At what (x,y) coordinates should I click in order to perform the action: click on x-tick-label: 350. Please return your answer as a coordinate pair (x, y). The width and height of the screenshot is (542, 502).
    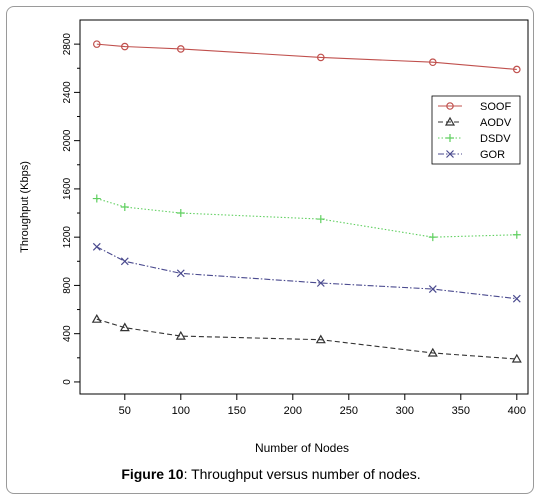
    Looking at the image, I should click on (461, 411).